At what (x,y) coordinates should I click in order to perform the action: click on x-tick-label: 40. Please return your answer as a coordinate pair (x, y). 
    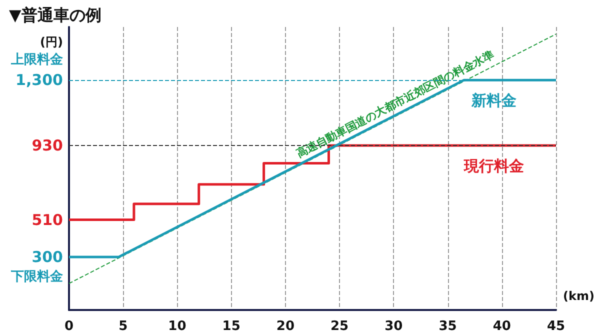
    Looking at the image, I should click on (501, 326).